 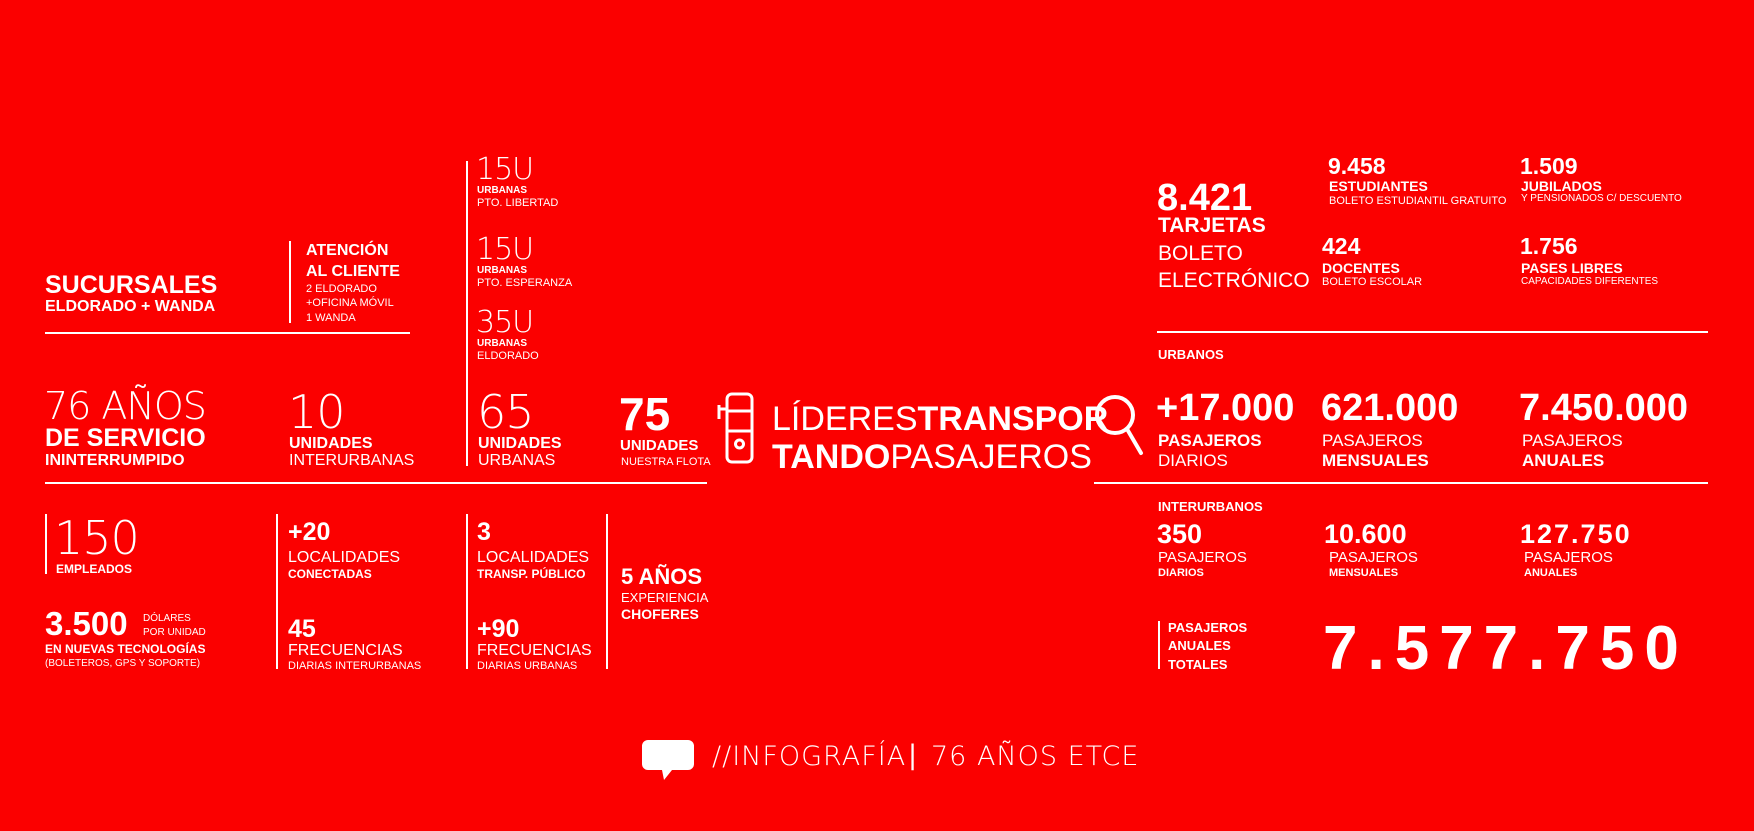 What do you see at coordinates (668, 762) in the screenshot?
I see `chat-bubble-icon` at bounding box center [668, 762].